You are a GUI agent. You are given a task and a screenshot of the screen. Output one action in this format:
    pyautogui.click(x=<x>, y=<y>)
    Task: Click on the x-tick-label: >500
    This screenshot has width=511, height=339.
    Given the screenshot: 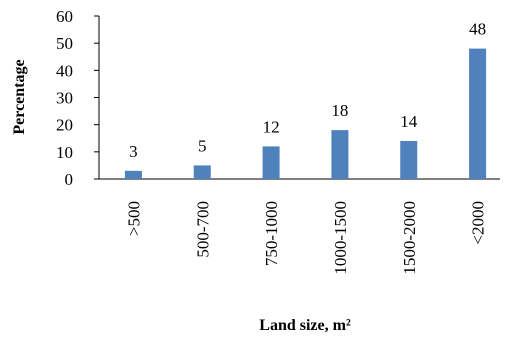 What is the action you would take?
    pyautogui.click(x=133, y=218)
    